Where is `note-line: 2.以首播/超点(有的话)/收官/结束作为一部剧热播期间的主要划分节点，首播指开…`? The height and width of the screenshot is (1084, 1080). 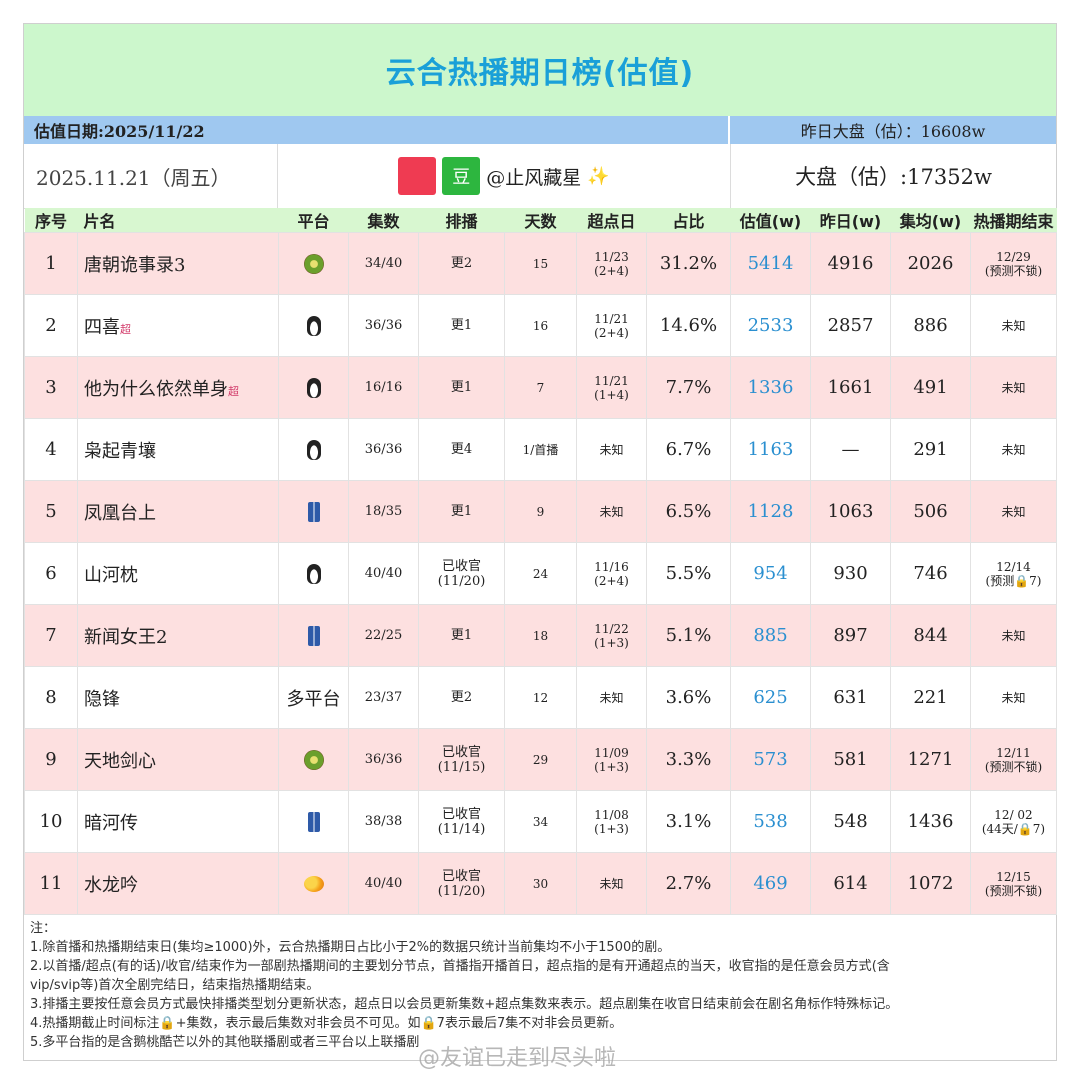
note-line: 2.以首播/超点(有的话)/收官/结束作为一部剧热播期间的主要划分节点，首播指开… is located at coordinates (460, 966).